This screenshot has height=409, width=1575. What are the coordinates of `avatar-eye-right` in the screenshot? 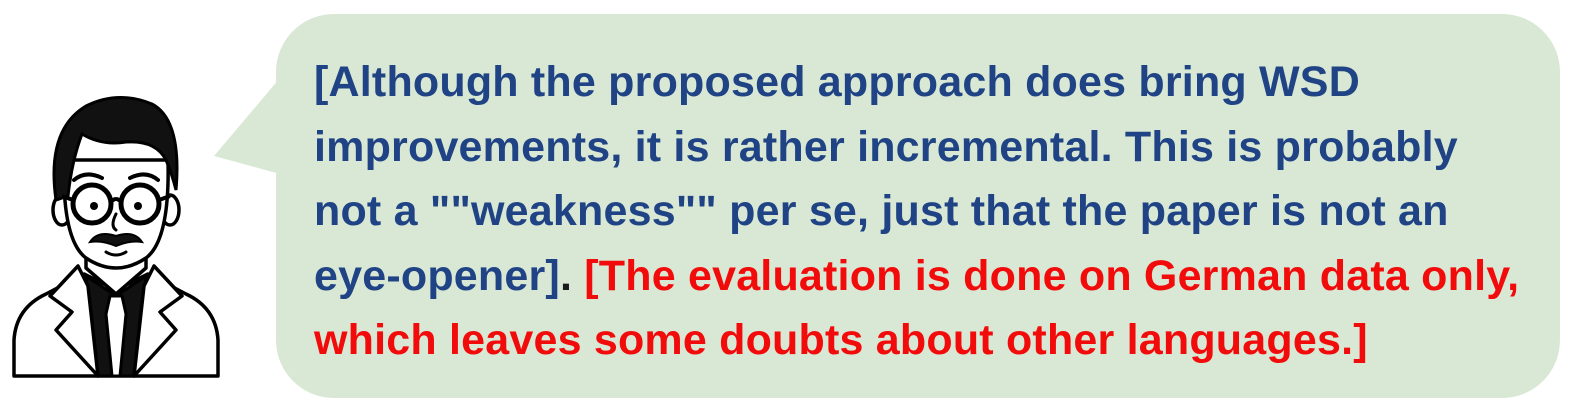 It's located at (138, 206).